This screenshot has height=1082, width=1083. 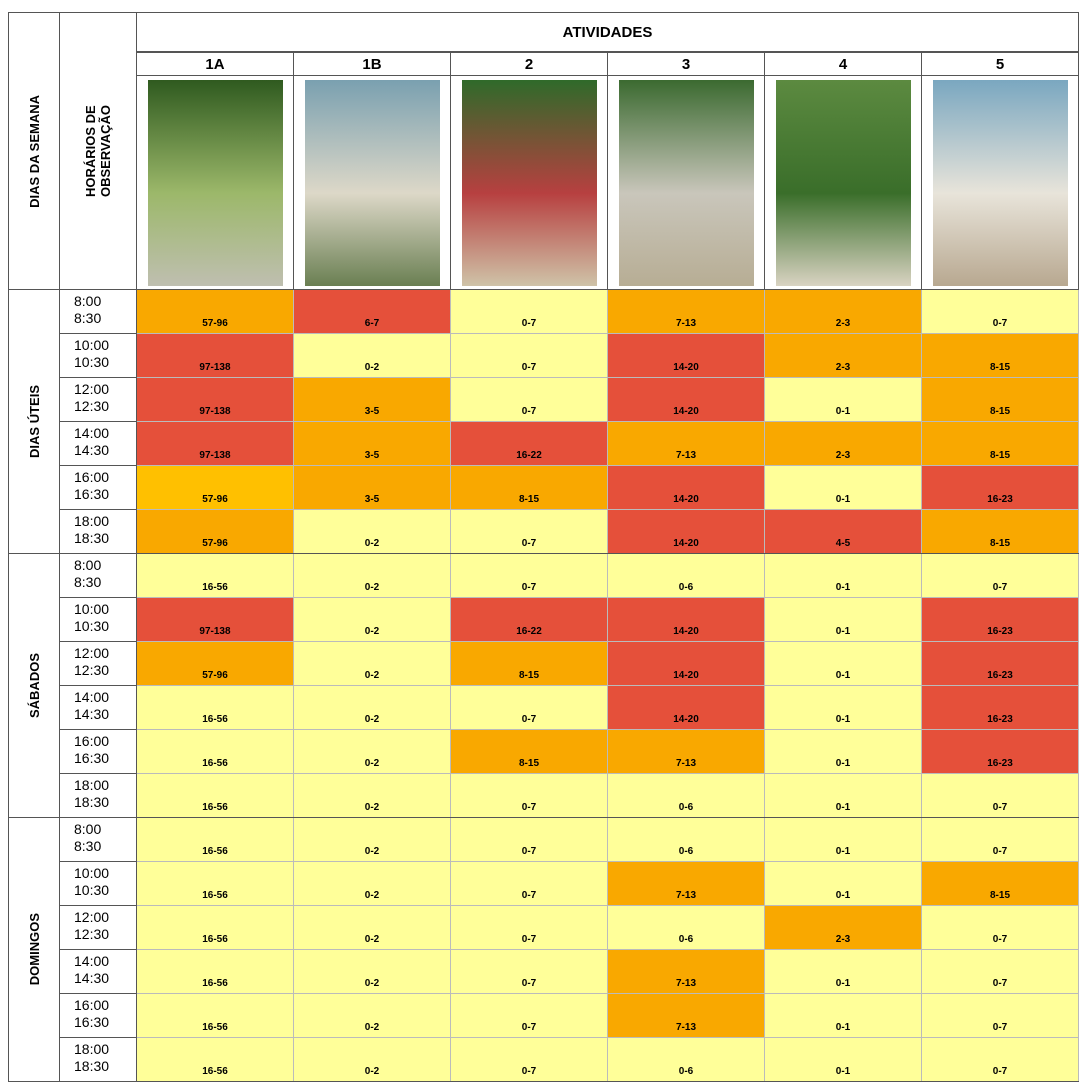 What do you see at coordinates (98, 1016) in the screenshot?
I see `time-cell: 16:00 16:30` at bounding box center [98, 1016].